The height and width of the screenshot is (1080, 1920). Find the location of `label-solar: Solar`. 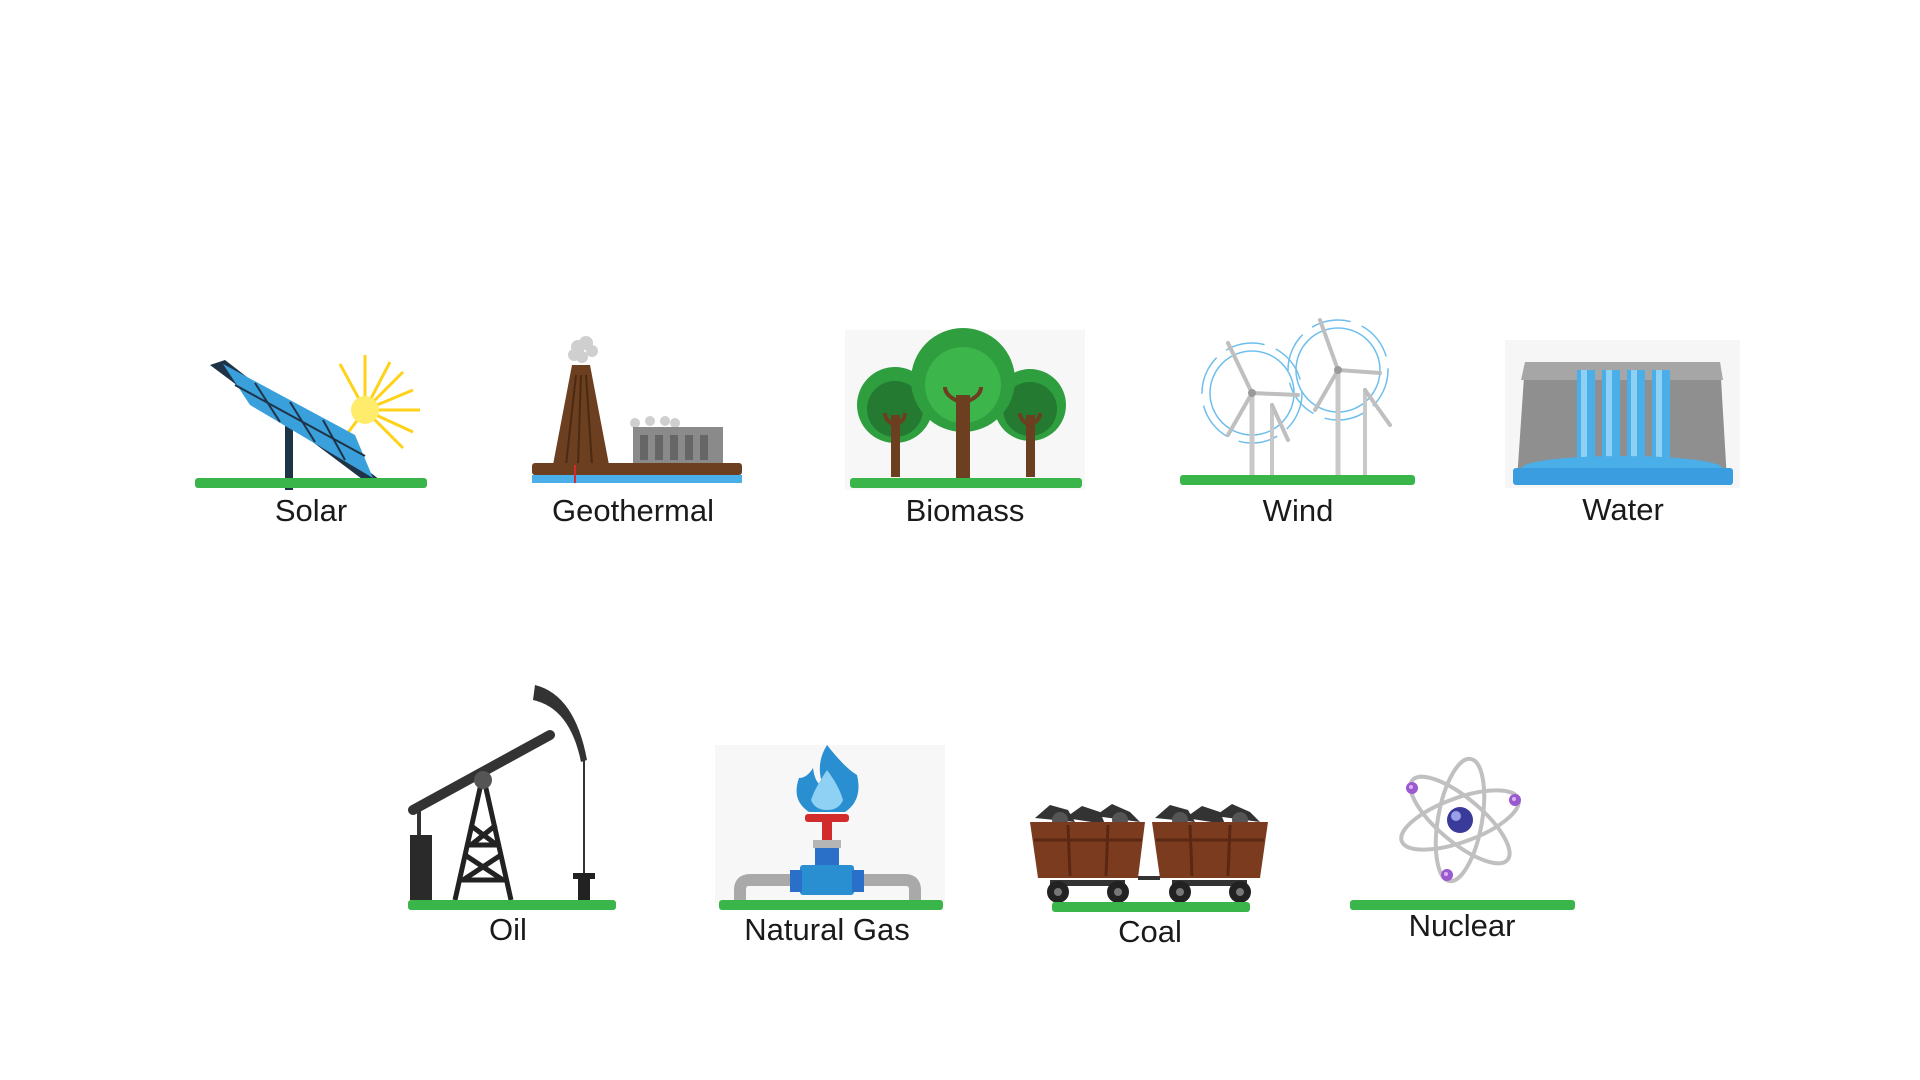

label-solar: Solar is located at coordinates (311, 510).